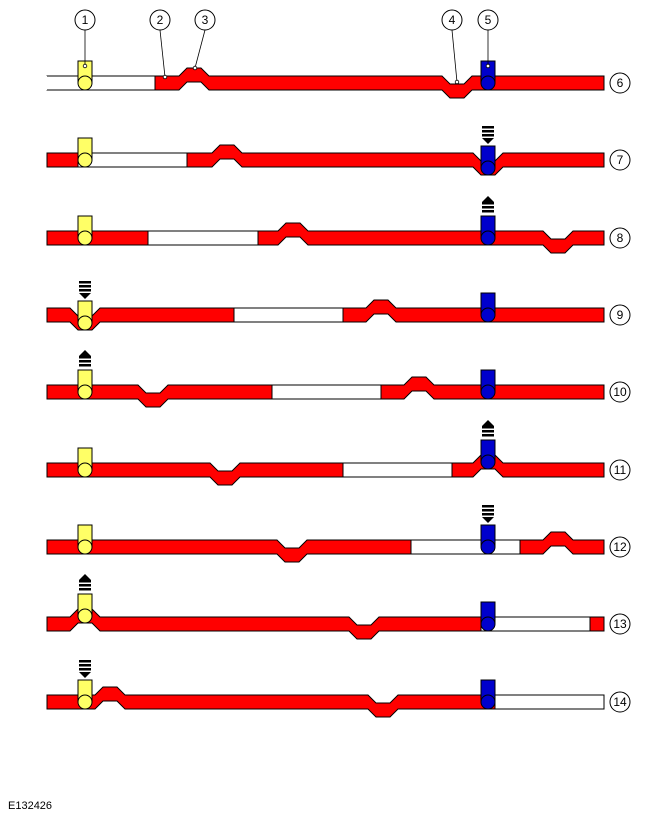  I want to click on row-label: 14, so click(620, 702).